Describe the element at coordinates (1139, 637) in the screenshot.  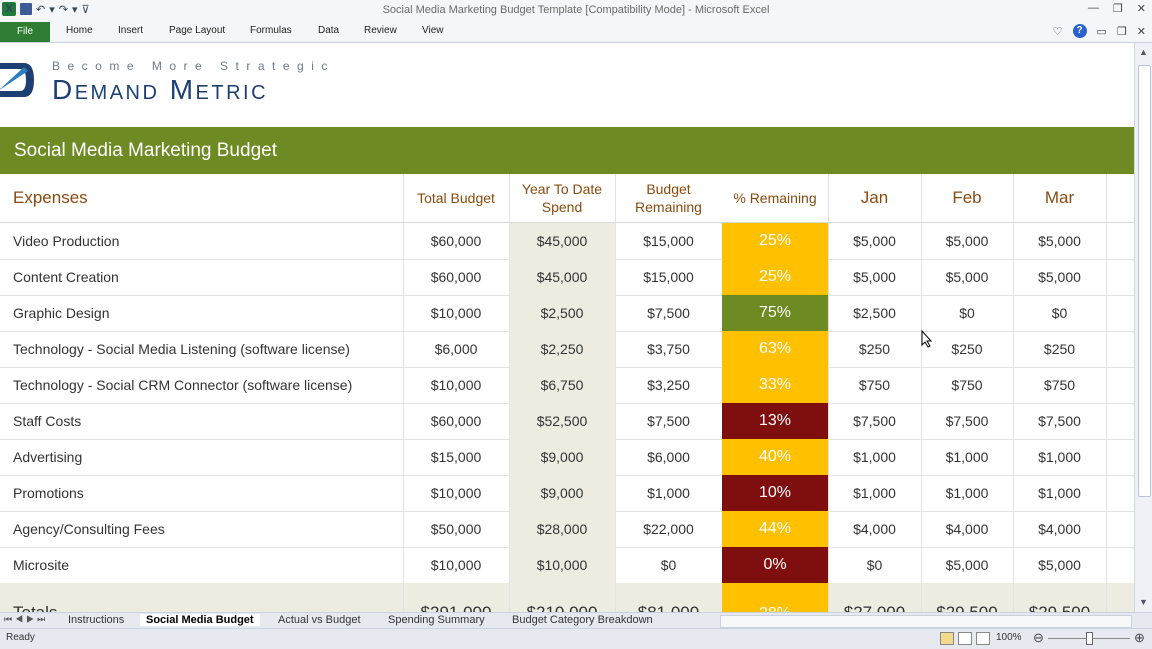
I see `zoom-in-icon: ⊕` at that location.